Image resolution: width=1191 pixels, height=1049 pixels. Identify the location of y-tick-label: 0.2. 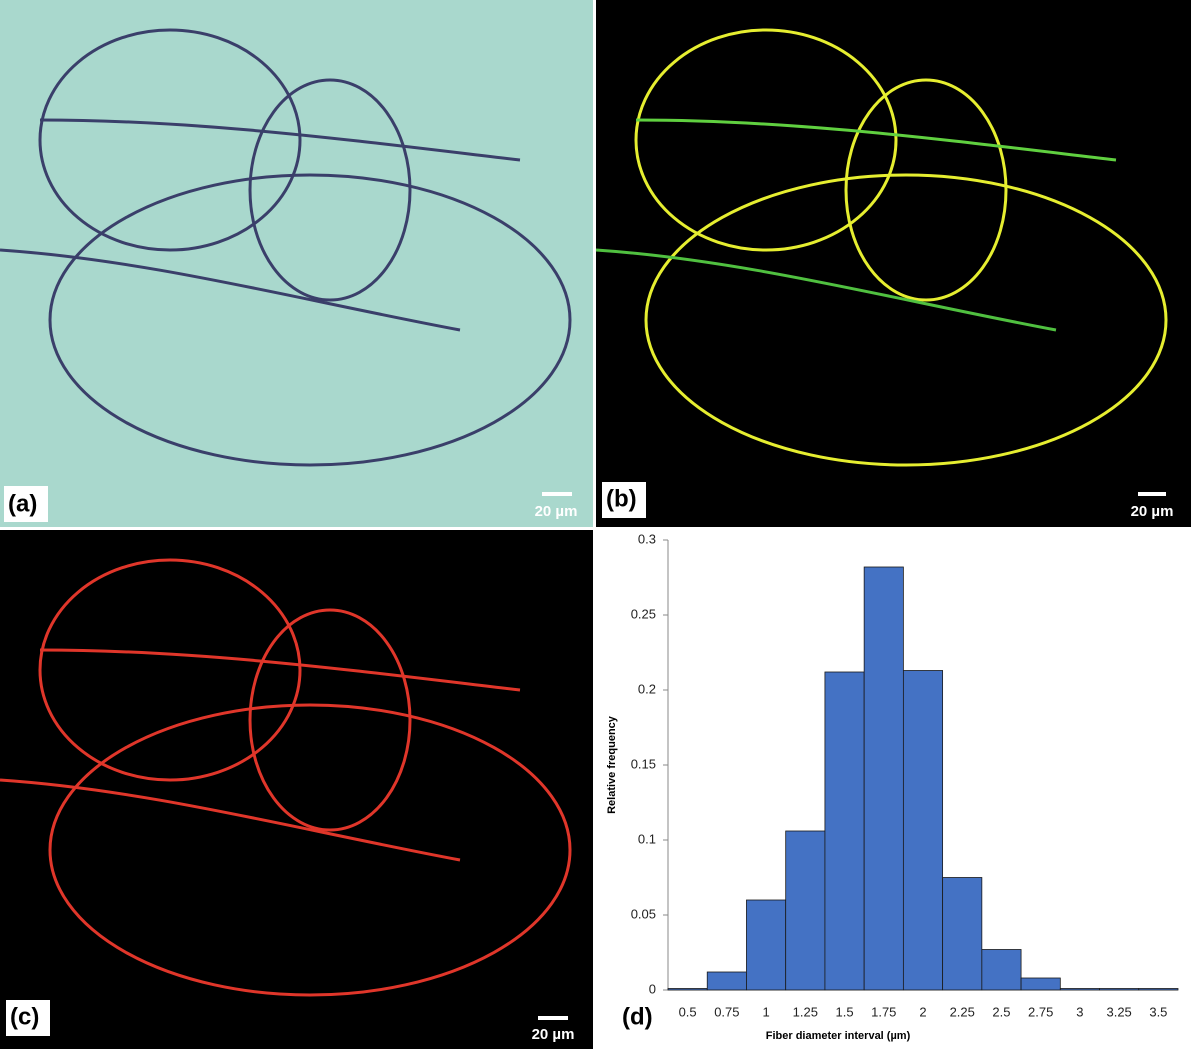
(647, 688).